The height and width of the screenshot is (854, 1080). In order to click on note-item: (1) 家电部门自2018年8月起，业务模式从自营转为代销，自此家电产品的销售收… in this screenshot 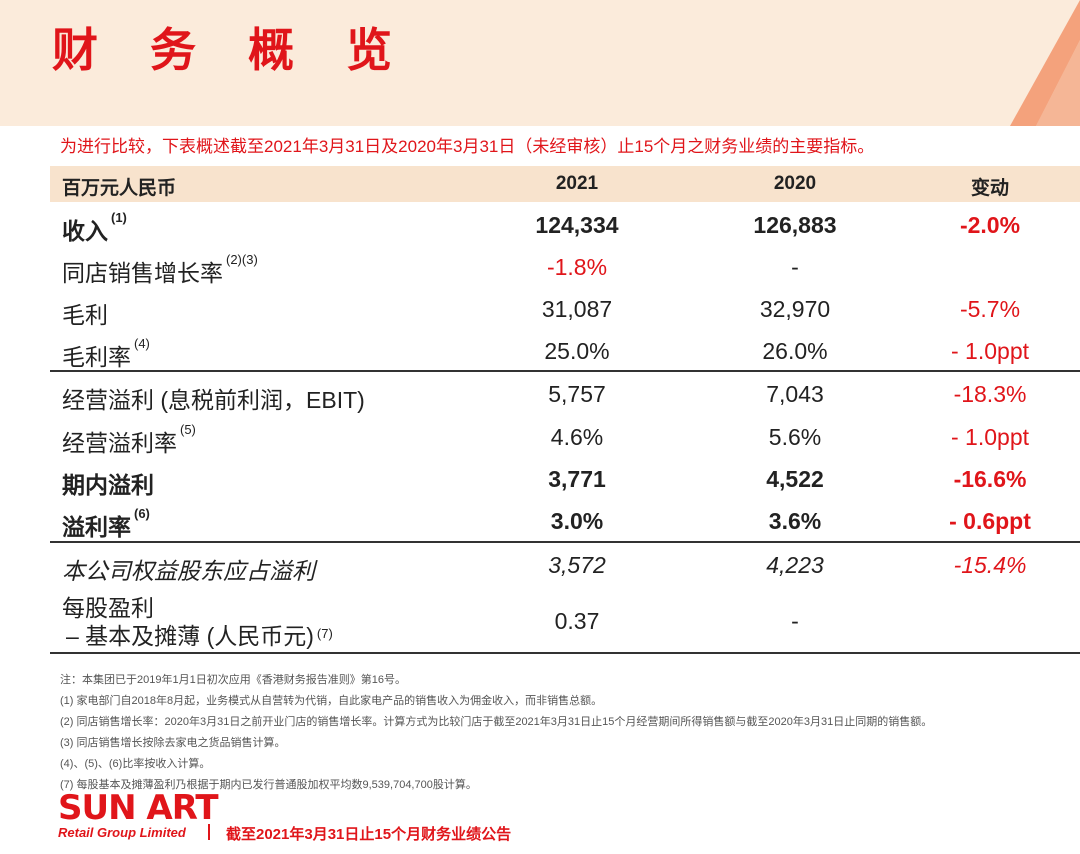, I will do `click(331, 701)`.